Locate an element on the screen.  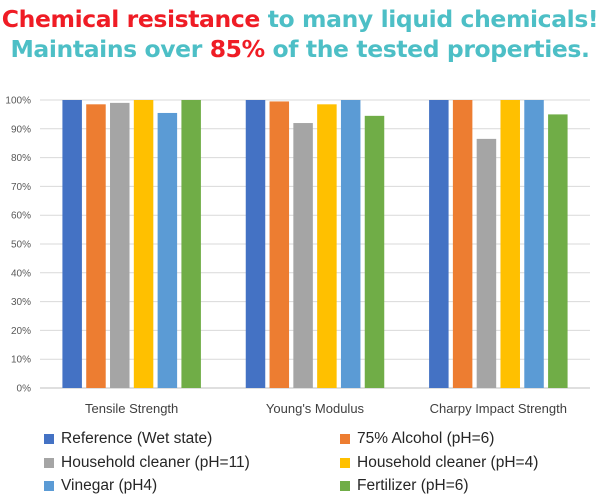
y-tick-label: 30% is located at coordinates (21, 302).